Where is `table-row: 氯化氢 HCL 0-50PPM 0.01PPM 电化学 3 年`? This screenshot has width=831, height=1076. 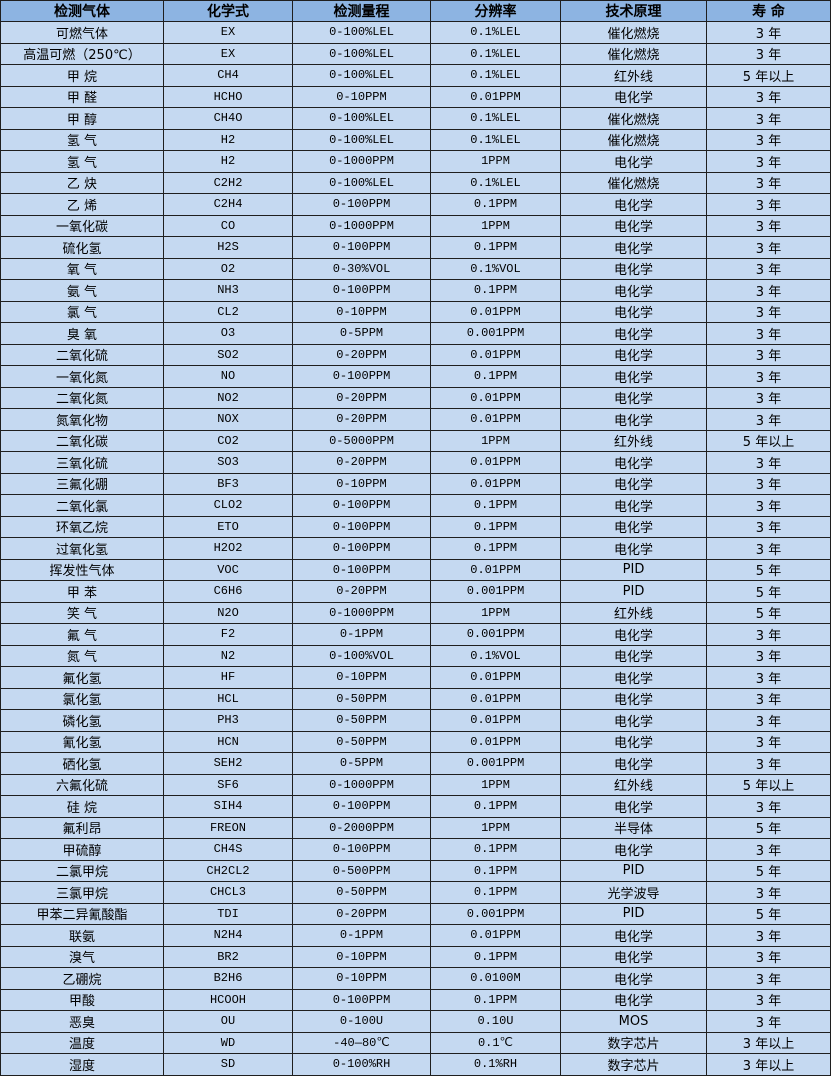
table-row: 氯化氢 HCL 0-50PPM 0.01PPM 电化学 3 年 is located at coordinates (415, 698).